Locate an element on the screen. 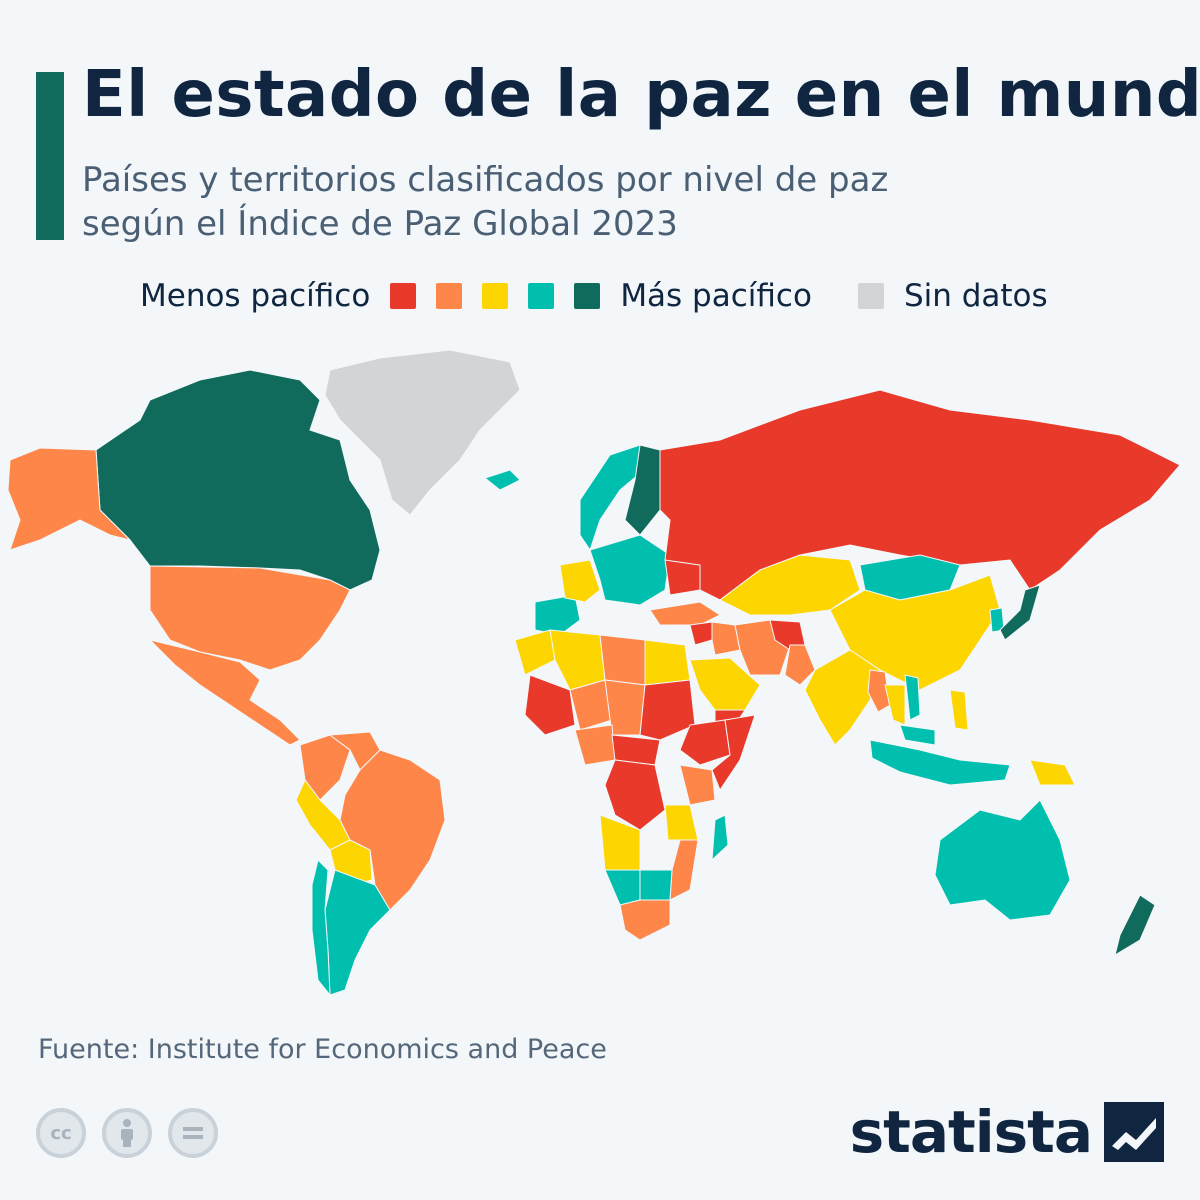 The height and width of the screenshot is (1200, 1200). legend-label-most-peaceful: Más pacífico is located at coordinates (716, 296).